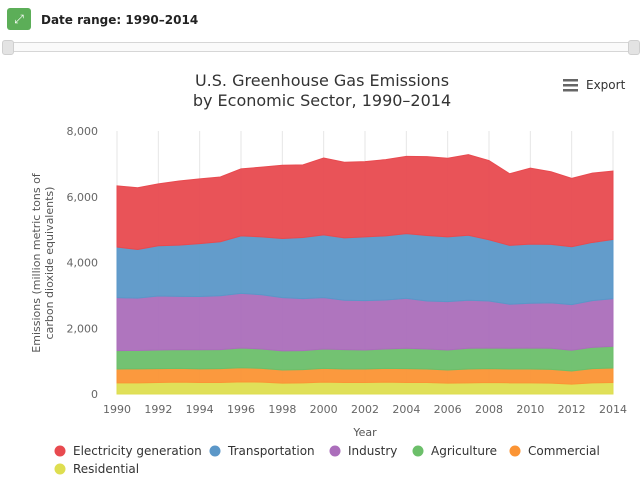 Image resolution: width=640 pixels, height=481 pixels. I want to click on legend-item-residential: Residential, so click(97, 469).